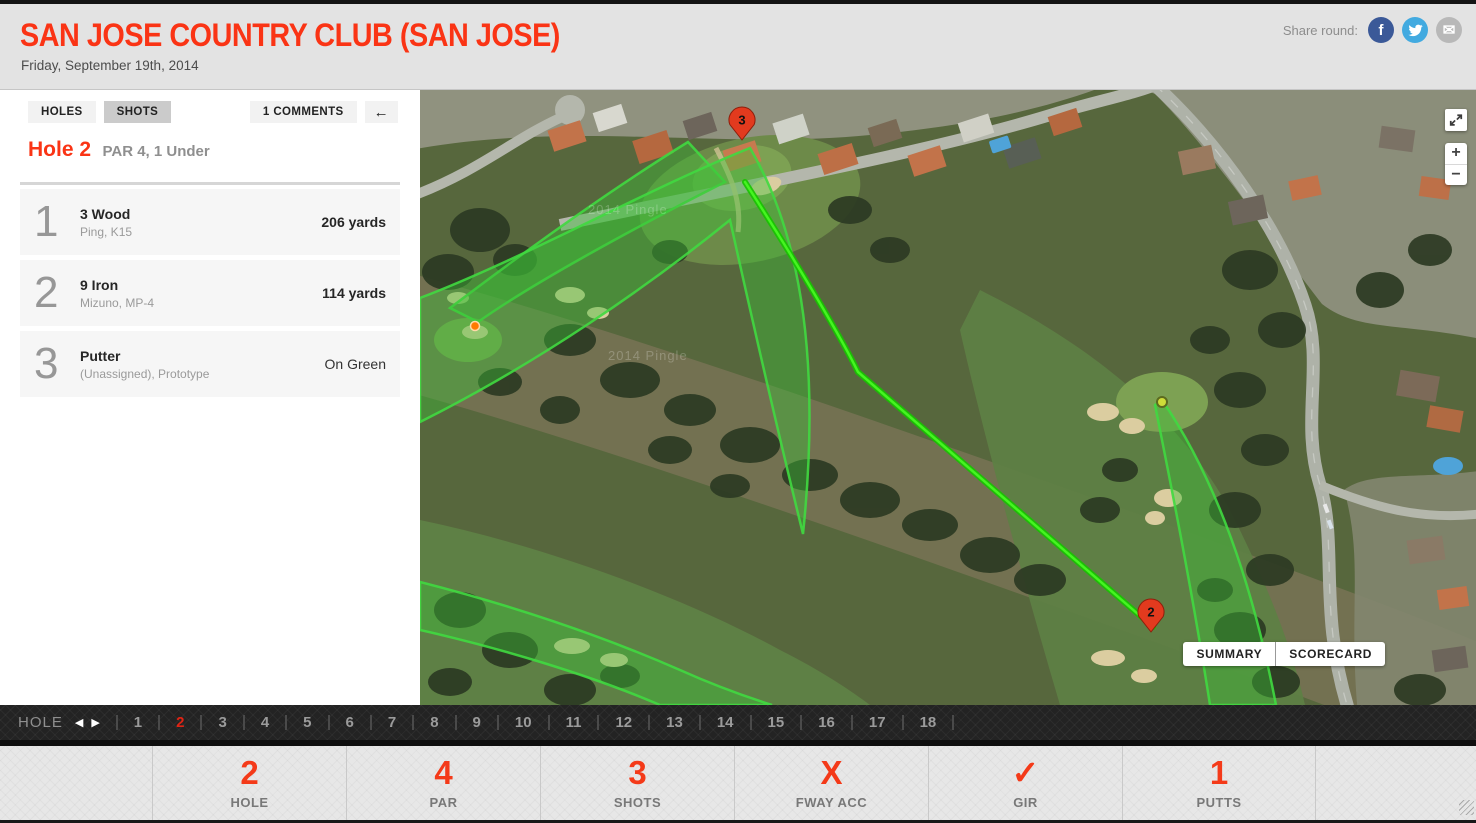  I want to click on share-label: Share round:, so click(1320, 30).